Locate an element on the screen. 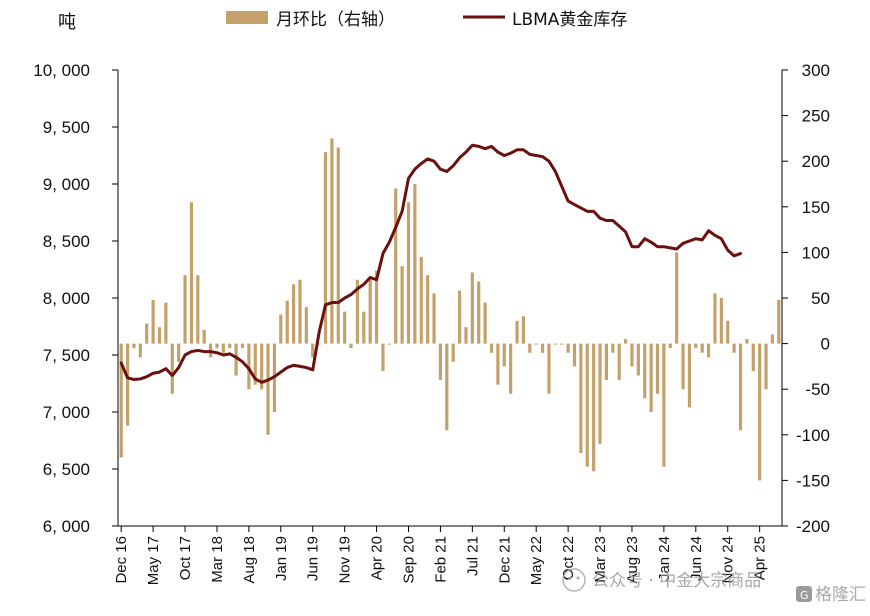 The image size is (870, 616). left-tick-label: 7, 500 is located at coordinates (66, 355).